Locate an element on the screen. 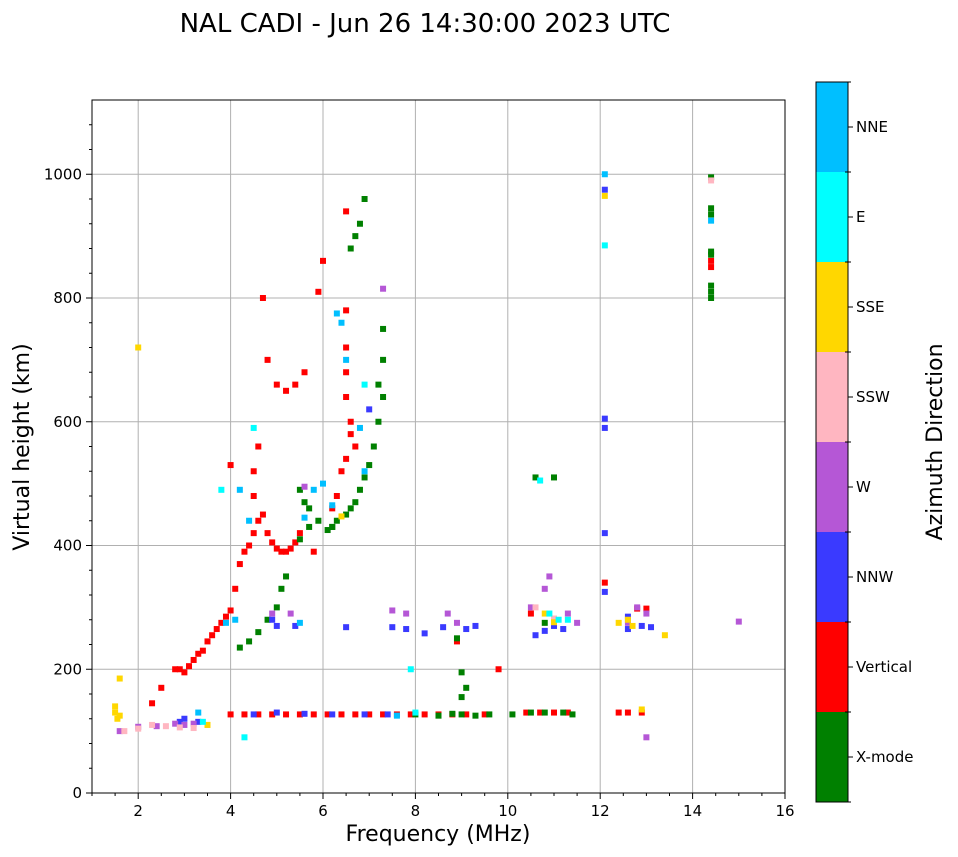 The height and width of the screenshot is (857, 958). y-tick-label: 200 is located at coordinates (67, 669).